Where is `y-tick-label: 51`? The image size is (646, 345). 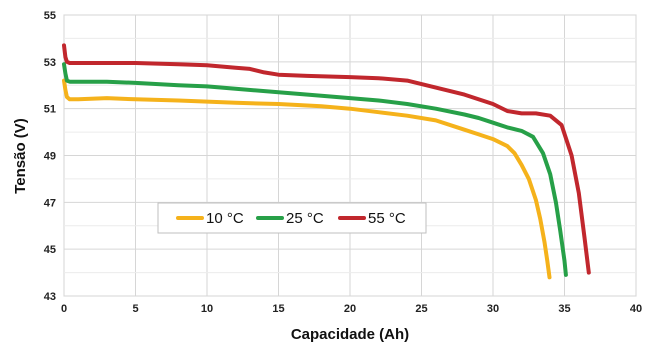 y-tick-label: 51 is located at coordinates (50, 110).